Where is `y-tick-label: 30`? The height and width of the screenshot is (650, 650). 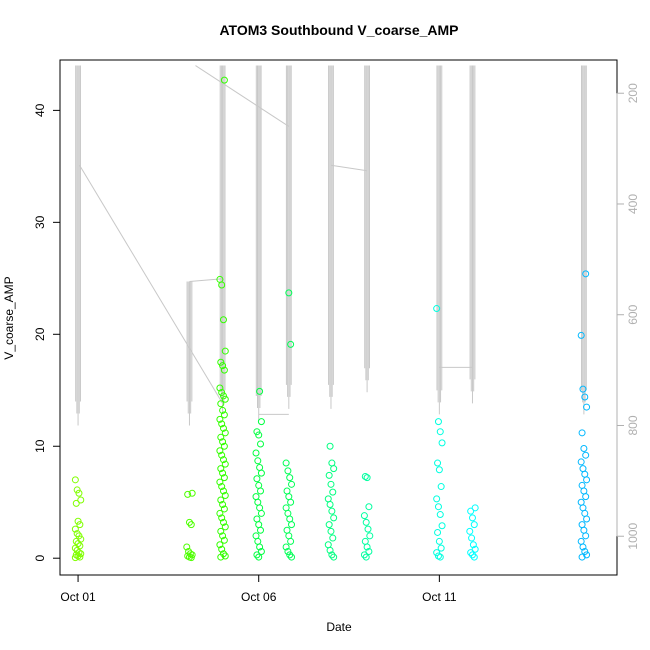 y-tick-label: 30 is located at coordinates (40, 222).